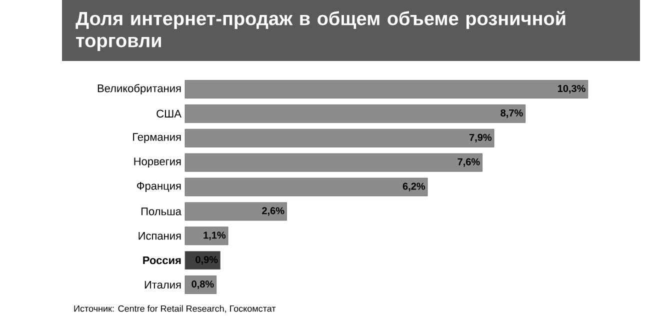 The image size is (667, 331). What do you see at coordinates (162, 260) in the screenshot?
I see `y-tick-label: Россия` at bounding box center [162, 260].